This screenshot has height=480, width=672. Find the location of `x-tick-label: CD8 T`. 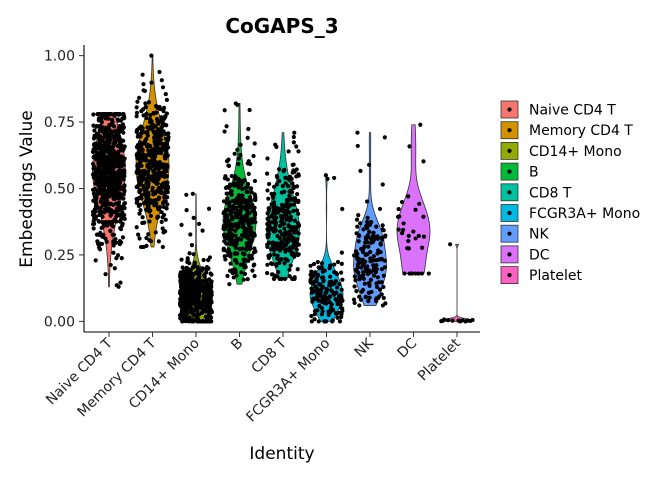

x-tick-label: CD8 T is located at coordinates (269, 356).